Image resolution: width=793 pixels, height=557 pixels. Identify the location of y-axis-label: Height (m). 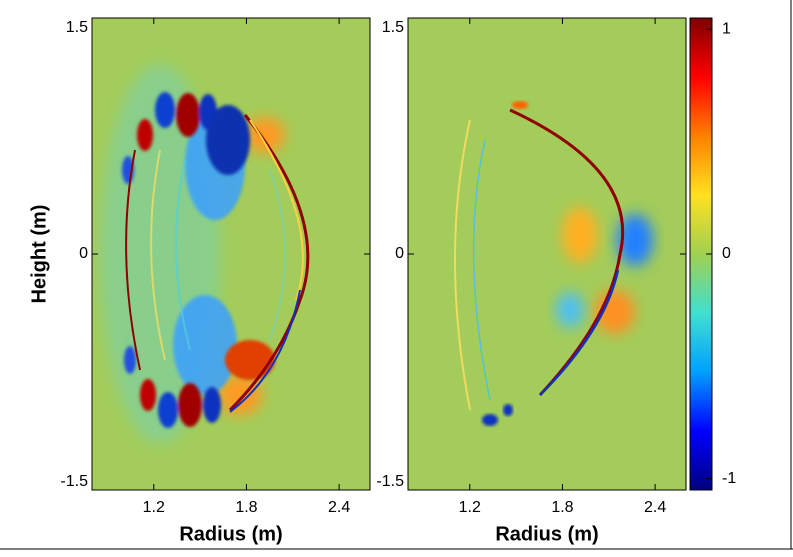
(39, 254).